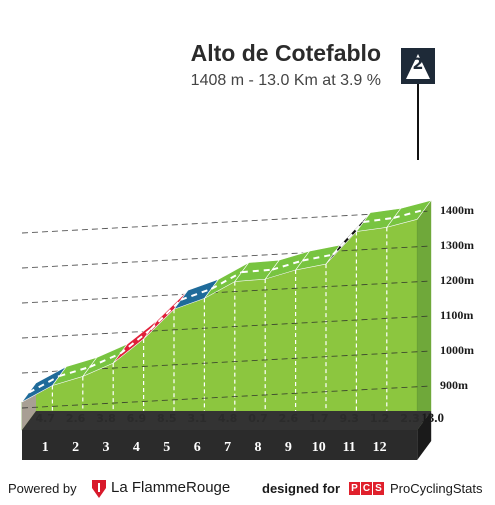  I want to click on powered-by-label: Powered by, so click(42, 488).